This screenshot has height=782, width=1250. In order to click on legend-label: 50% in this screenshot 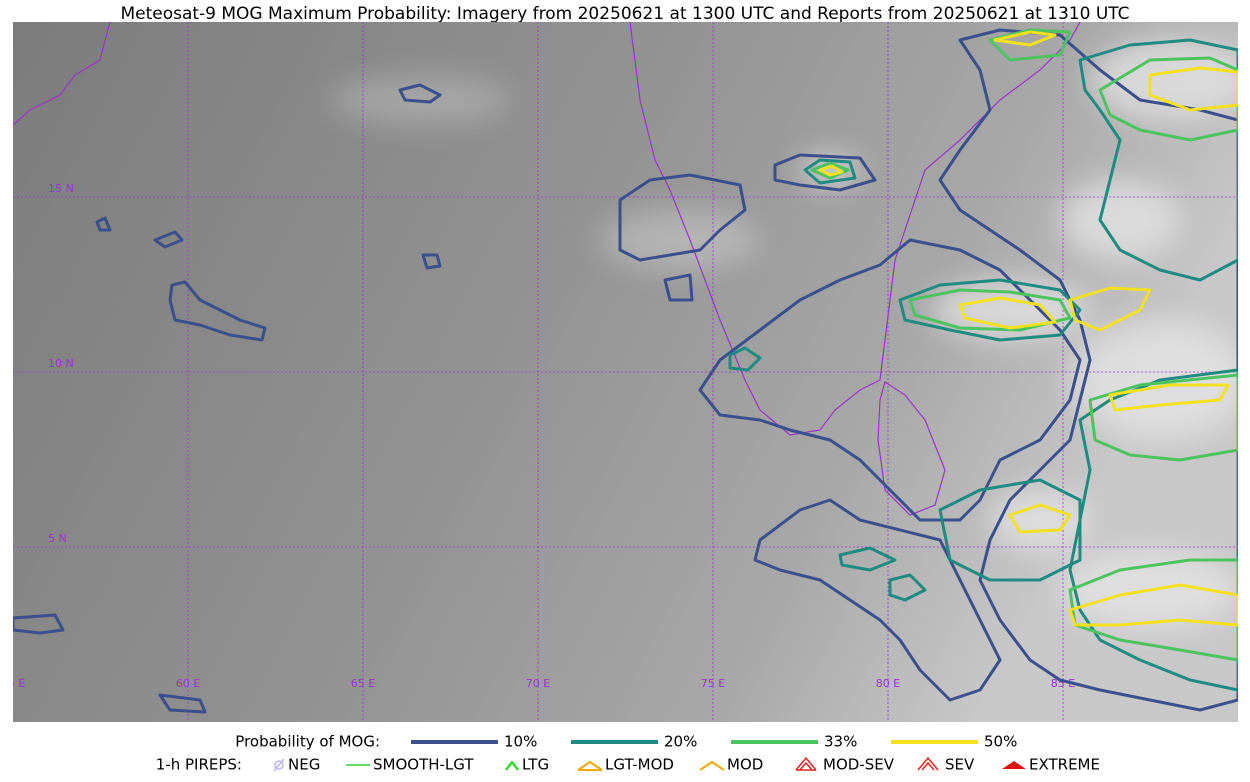, I will do `click(1000, 742)`.